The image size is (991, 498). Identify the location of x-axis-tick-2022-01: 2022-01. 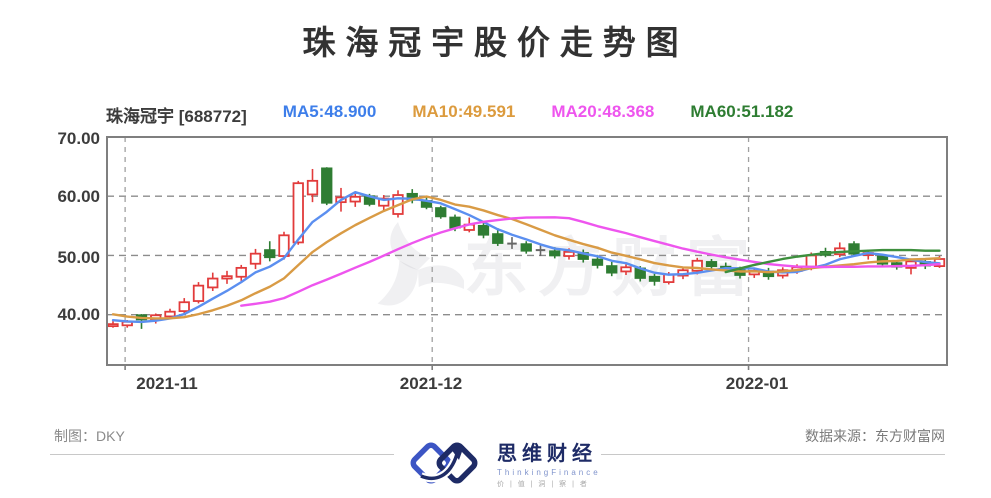
(757, 383).